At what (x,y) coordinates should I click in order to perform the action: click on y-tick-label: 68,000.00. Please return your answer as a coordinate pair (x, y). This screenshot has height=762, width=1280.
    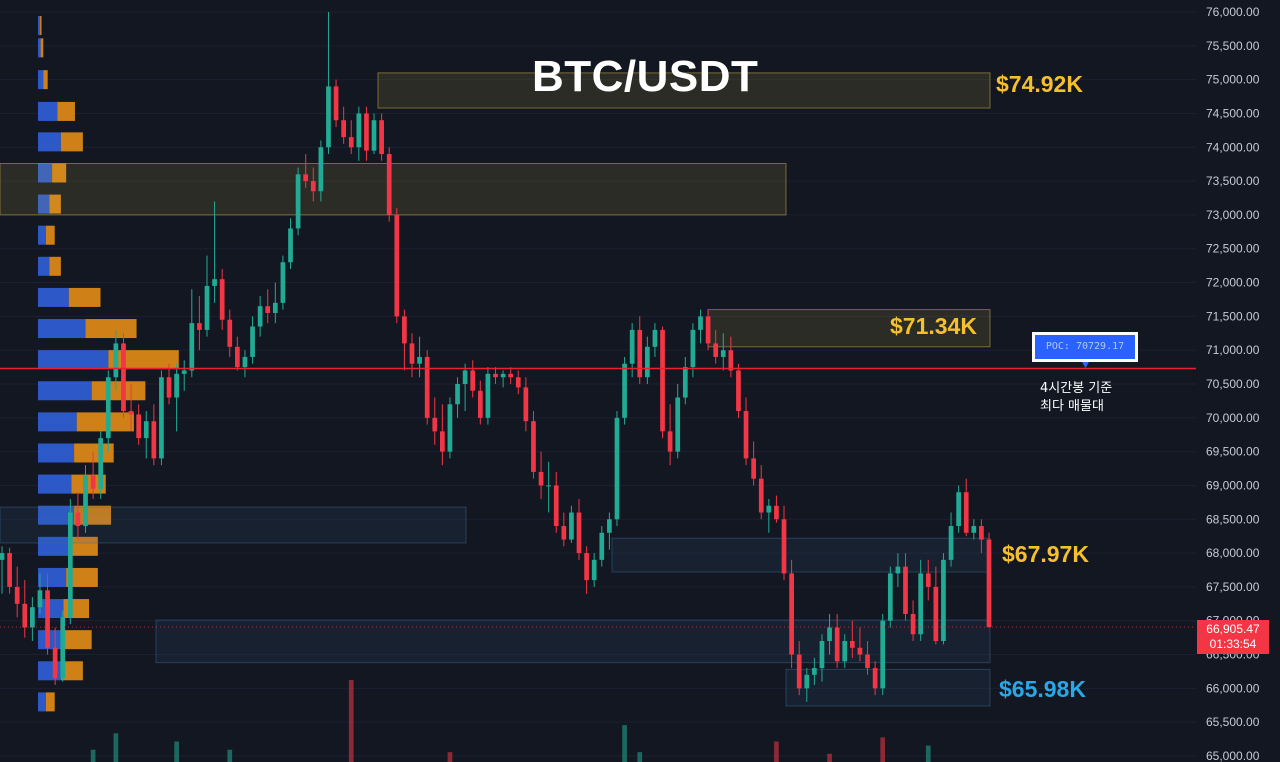
    Looking at the image, I should click on (1233, 553).